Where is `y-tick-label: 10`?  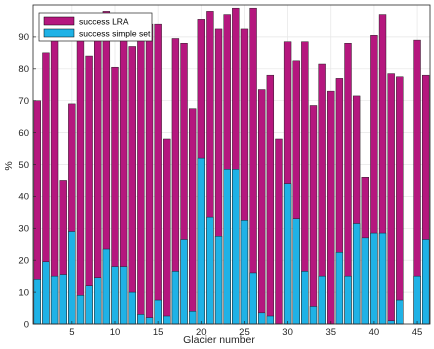 y-tick-label: 10 is located at coordinates (23, 292).